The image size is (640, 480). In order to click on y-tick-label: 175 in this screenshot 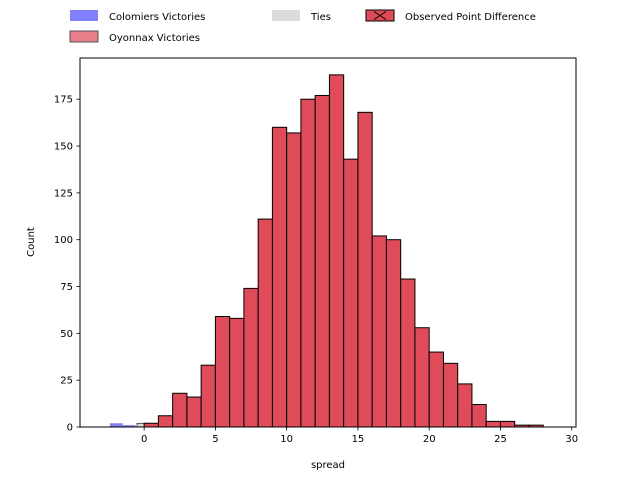, I will do `click(63, 100)`.